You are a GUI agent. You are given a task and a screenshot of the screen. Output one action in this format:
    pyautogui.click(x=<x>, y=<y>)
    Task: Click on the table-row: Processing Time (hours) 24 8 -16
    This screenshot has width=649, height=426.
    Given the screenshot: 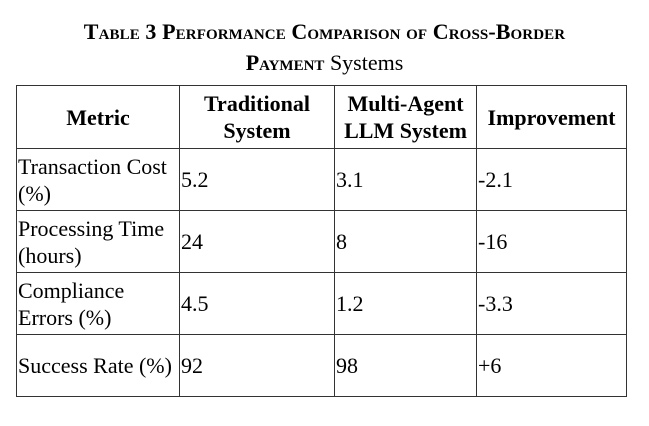 What is the action you would take?
    pyautogui.click(x=321, y=241)
    